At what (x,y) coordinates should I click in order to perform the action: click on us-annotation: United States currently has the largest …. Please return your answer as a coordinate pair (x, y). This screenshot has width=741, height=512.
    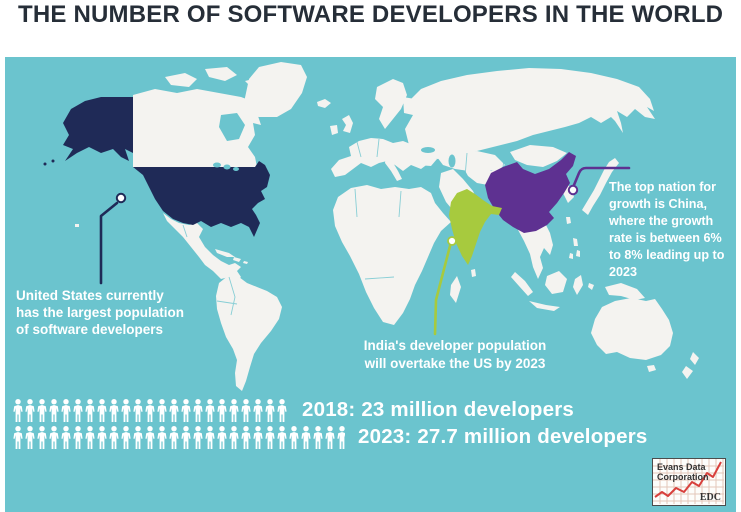
    Looking at the image, I should click on (100, 312).